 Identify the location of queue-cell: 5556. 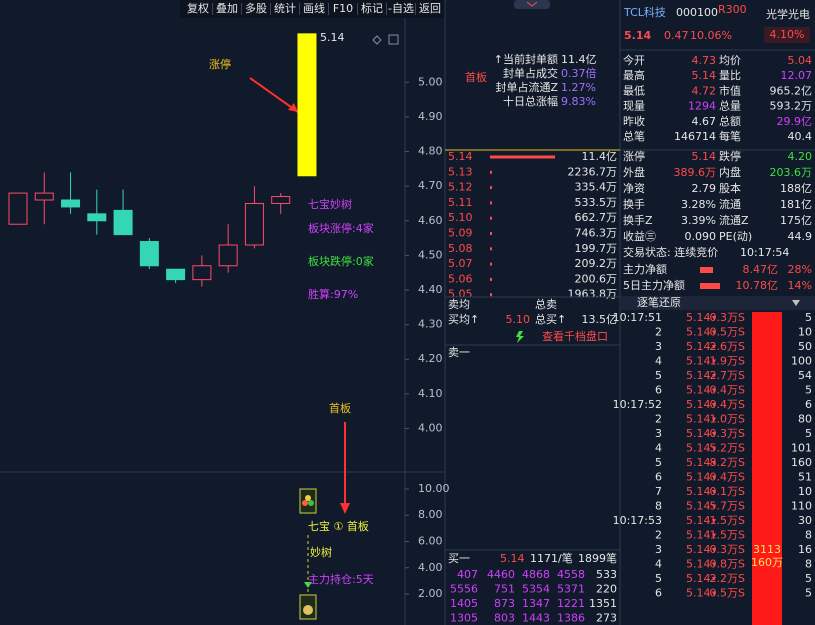
(464, 589).